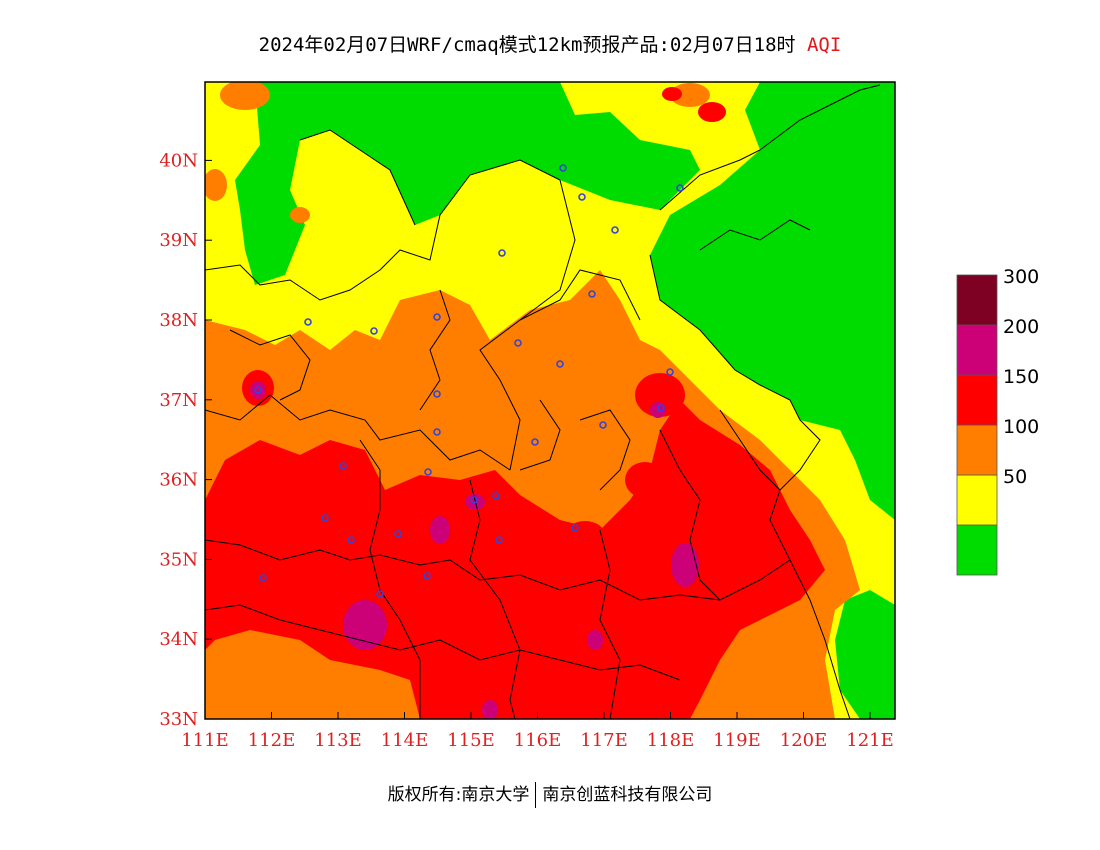  What do you see at coordinates (865, 654) in the screenshot?
I see `field-green-southeast` at bounding box center [865, 654].